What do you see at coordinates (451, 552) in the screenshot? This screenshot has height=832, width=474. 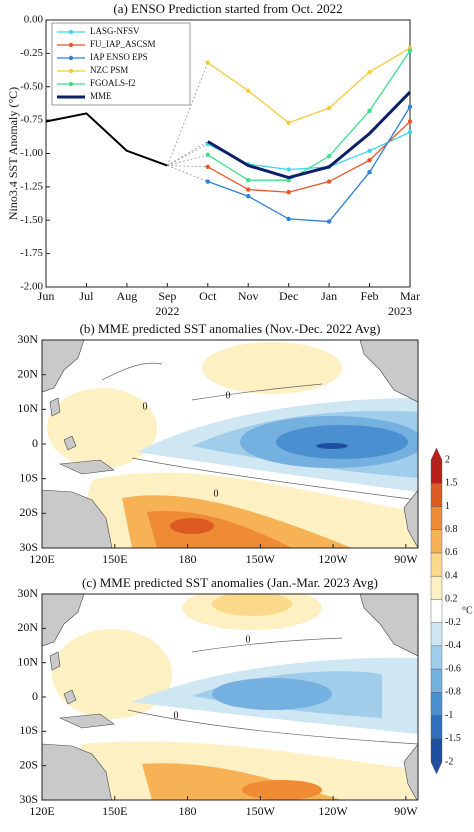 I see `colorbar-label: 0.6` at bounding box center [451, 552].